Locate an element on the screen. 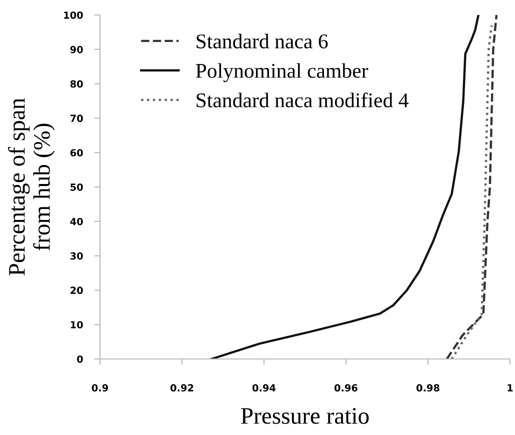 The width and height of the screenshot is (515, 435). x-tick-label: 0.96 is located at coordinates (346, 388).